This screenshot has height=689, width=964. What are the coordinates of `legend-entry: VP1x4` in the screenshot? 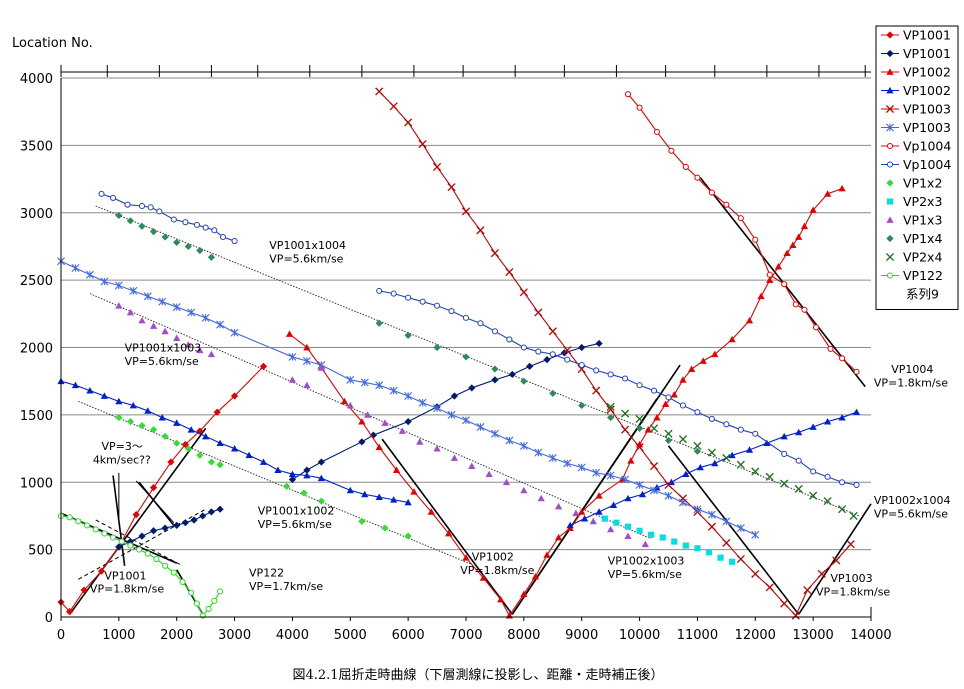 It's located at (914, 238).